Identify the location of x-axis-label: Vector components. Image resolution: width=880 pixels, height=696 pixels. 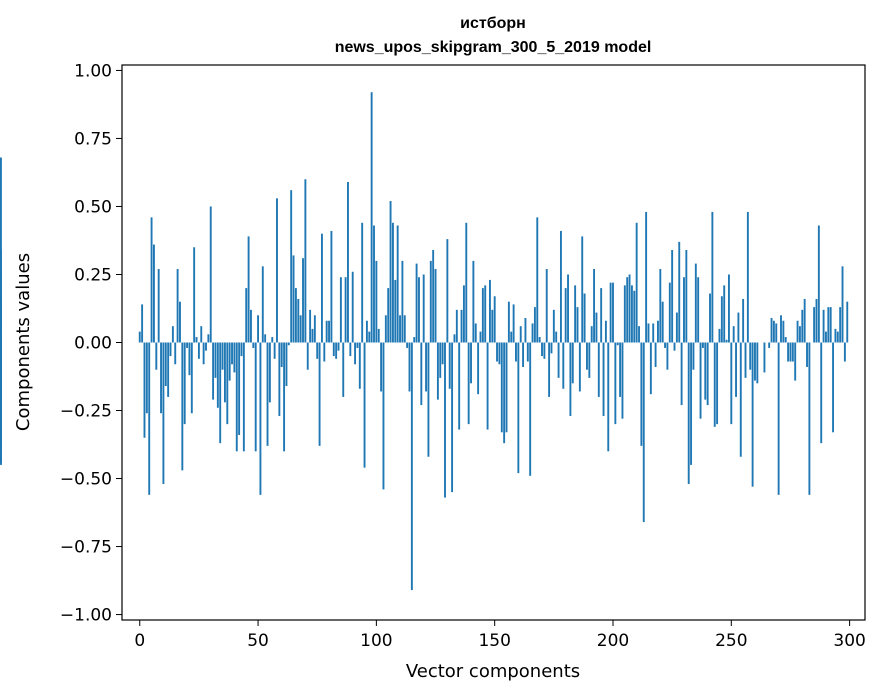
(493, 671).